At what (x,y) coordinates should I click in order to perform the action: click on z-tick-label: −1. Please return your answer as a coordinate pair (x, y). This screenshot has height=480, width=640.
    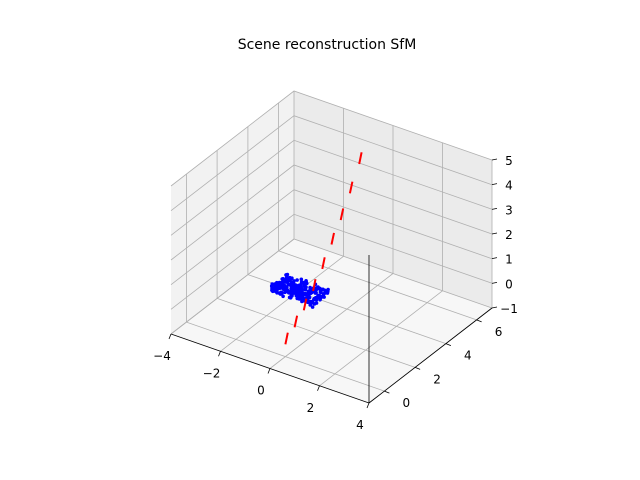
    Looking at the image, I should click on (509, 309).